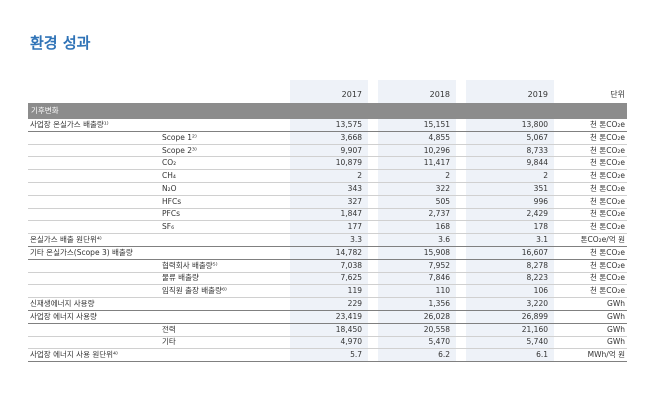  What do you see at coordinates (510, 291) in the screenshot?
I see `value-2019: 106` at bounding box center [510, 291].